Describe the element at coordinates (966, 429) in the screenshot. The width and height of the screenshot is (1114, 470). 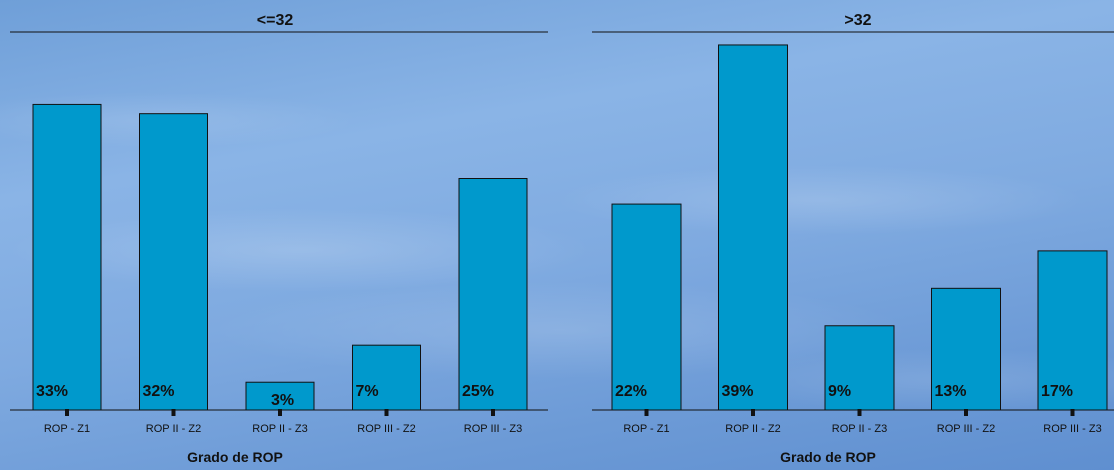
I see `tick-label-1-3: ROP III - Z2` at that location.